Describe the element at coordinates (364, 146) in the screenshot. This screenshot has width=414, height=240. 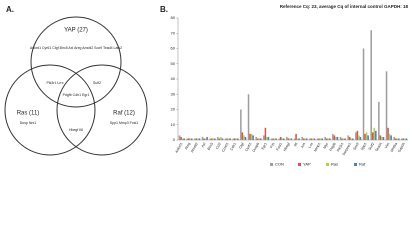
I see `x-tick-label: Spp1` at that location.